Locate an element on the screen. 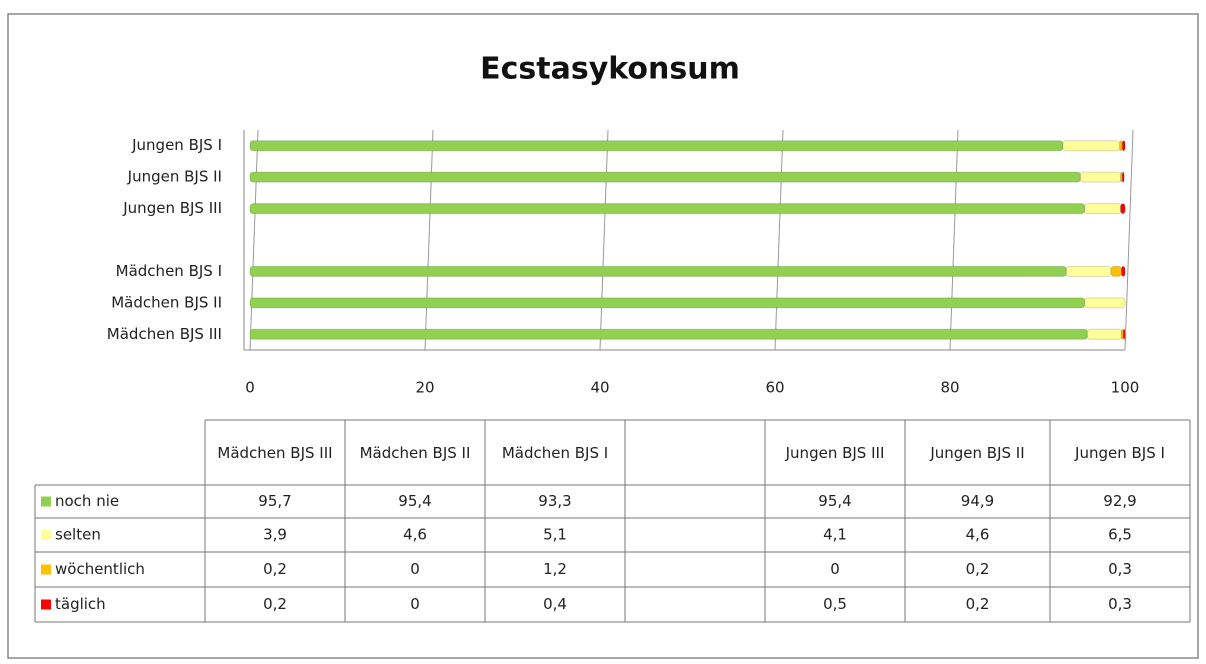 The height and width of the screenshot is (664, 1206). table-header-cell: Jungen BJS I is located at coordinates (1120, 452).